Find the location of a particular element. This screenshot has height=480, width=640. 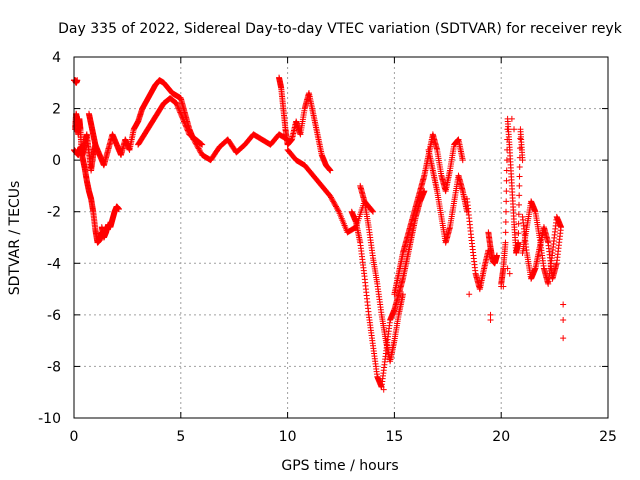

y-tick-label: 2 is located at coordinates (56, 110).